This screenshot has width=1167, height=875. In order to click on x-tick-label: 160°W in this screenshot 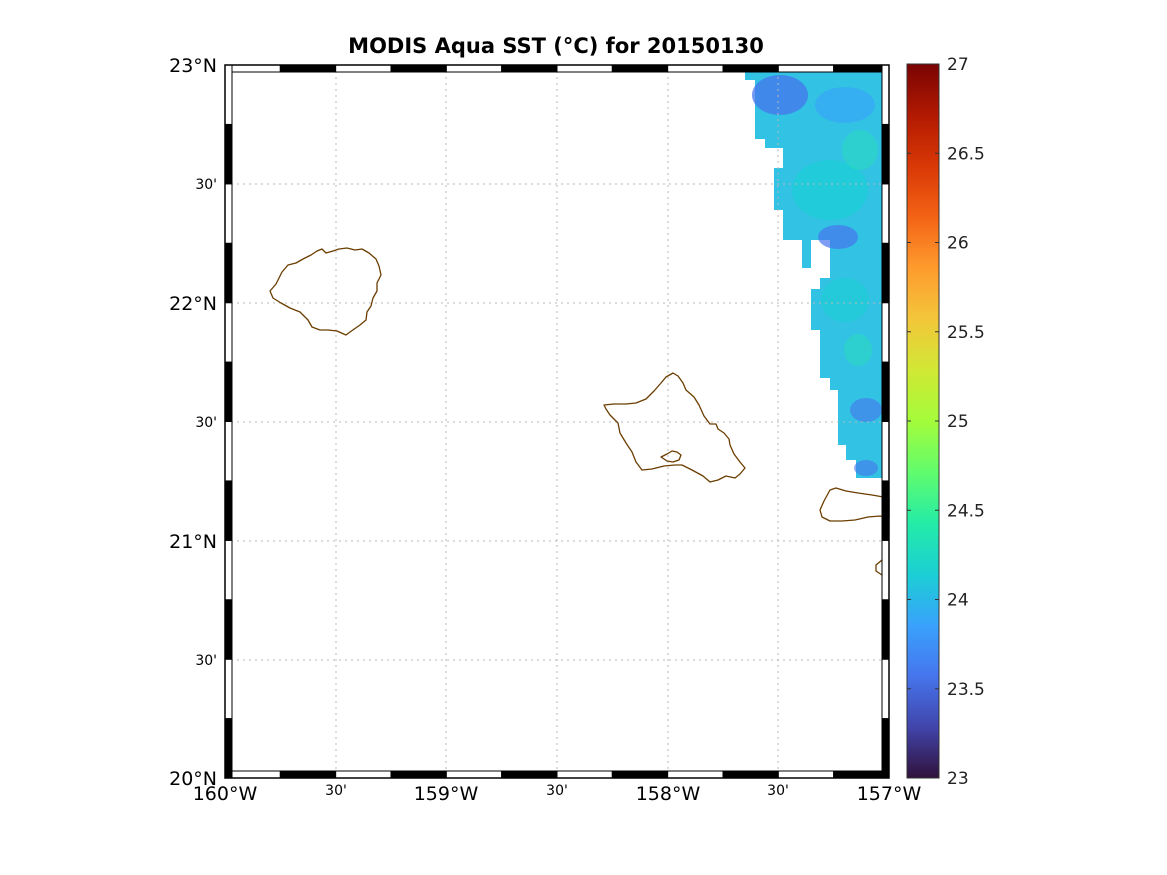, I will do `click(225, 794)`.